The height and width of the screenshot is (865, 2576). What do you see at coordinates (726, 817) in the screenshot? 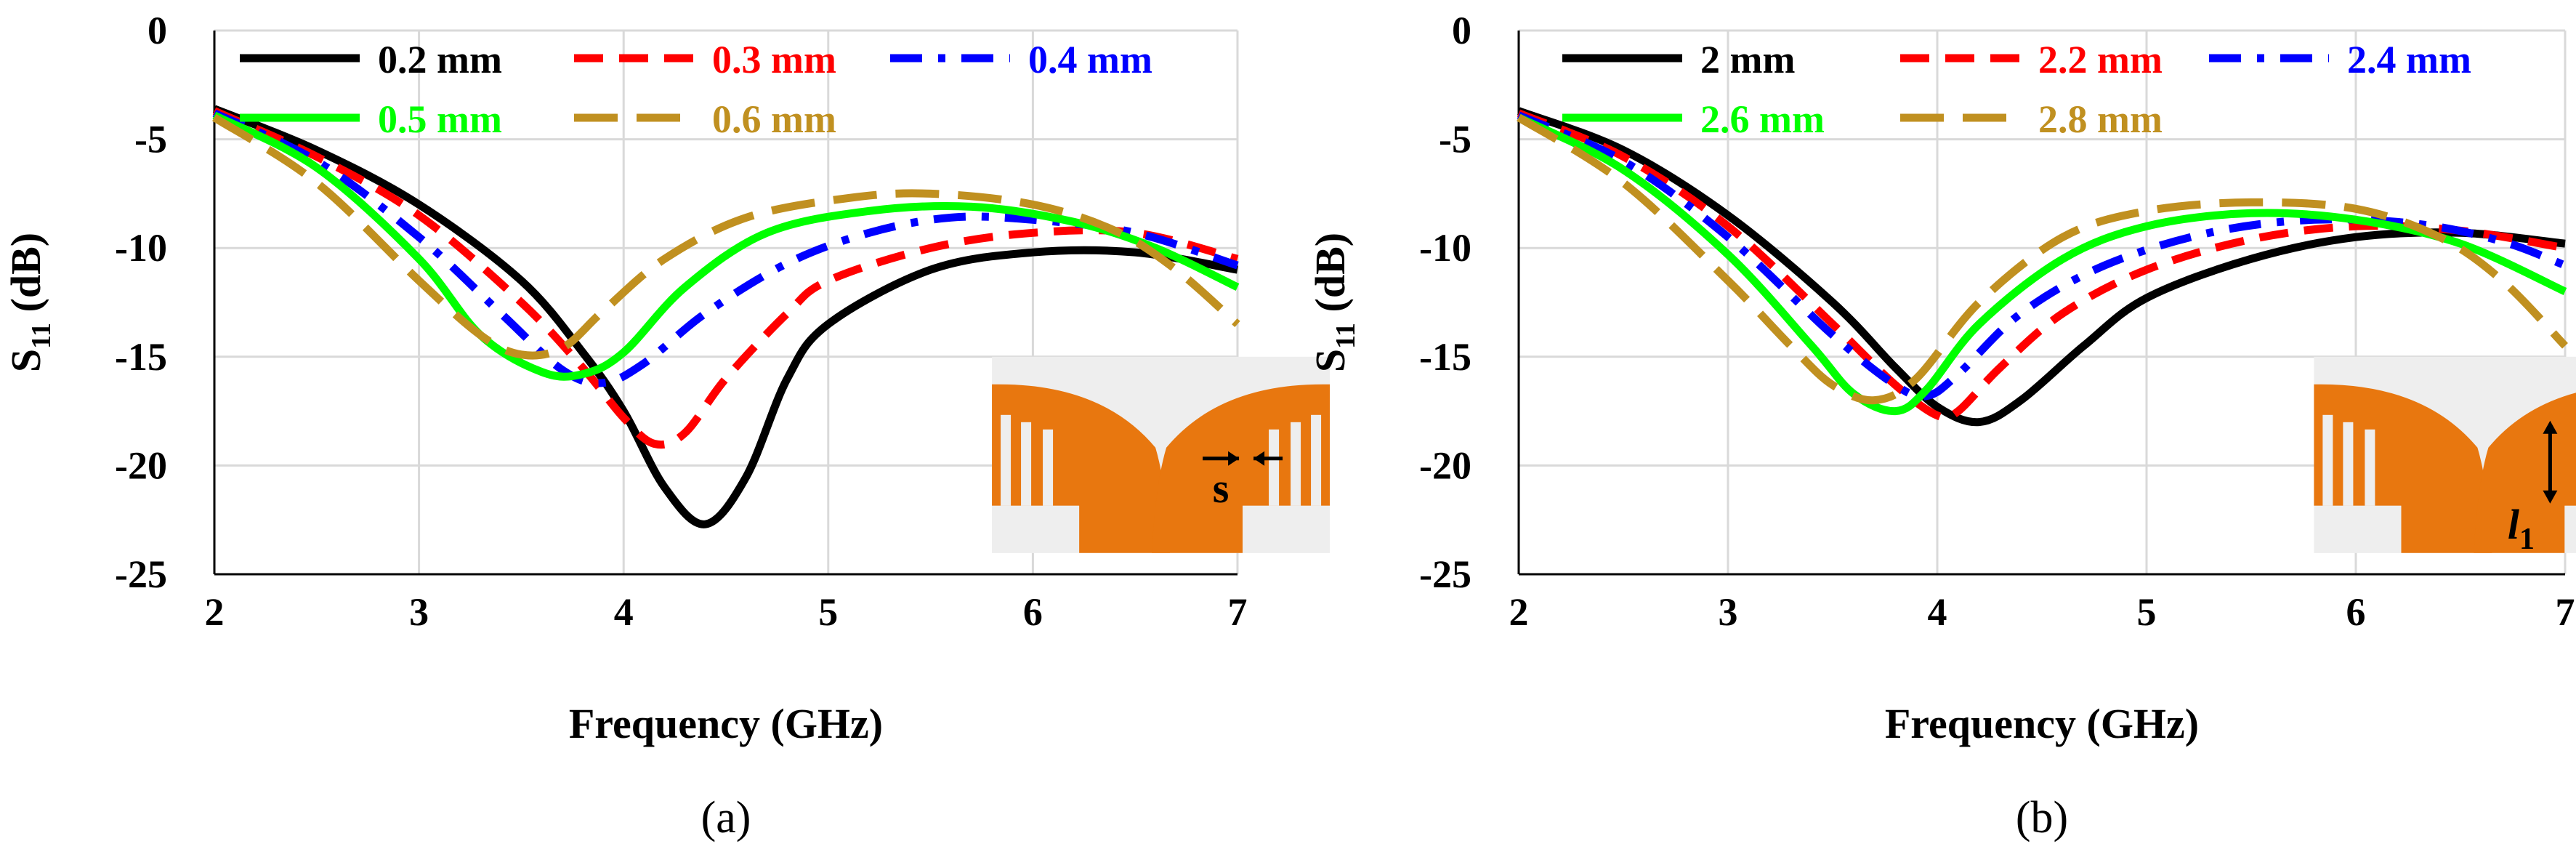
I see `panel-label: (a)` at bounding box center [726, 817].